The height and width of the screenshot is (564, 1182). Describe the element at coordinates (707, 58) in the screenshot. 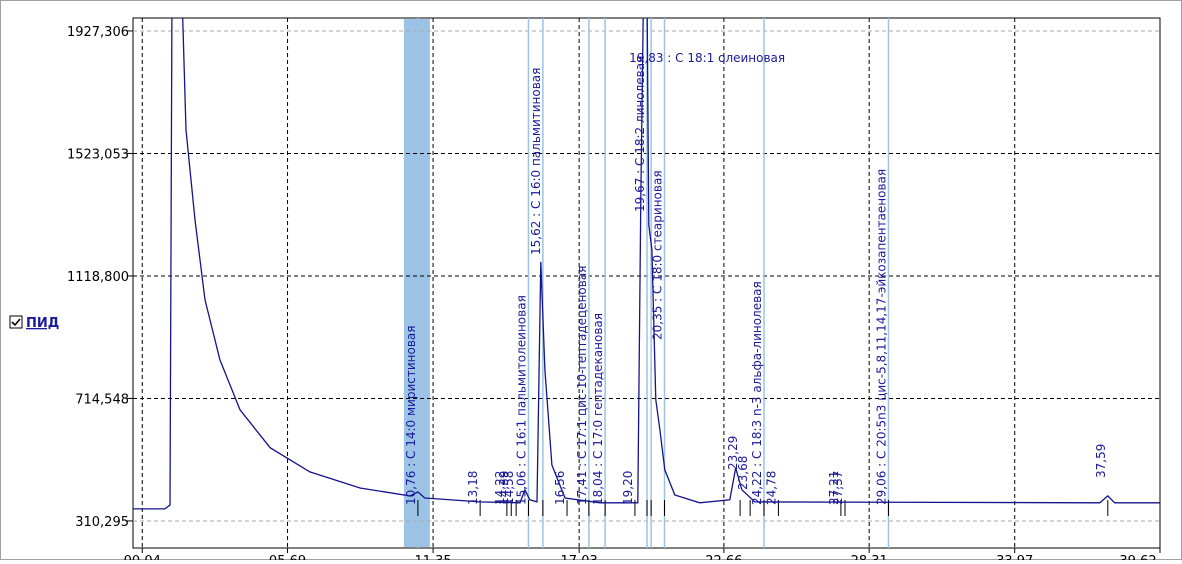

I see `peak-label: 19,83 : С 18:1 олеиновая` at that location.